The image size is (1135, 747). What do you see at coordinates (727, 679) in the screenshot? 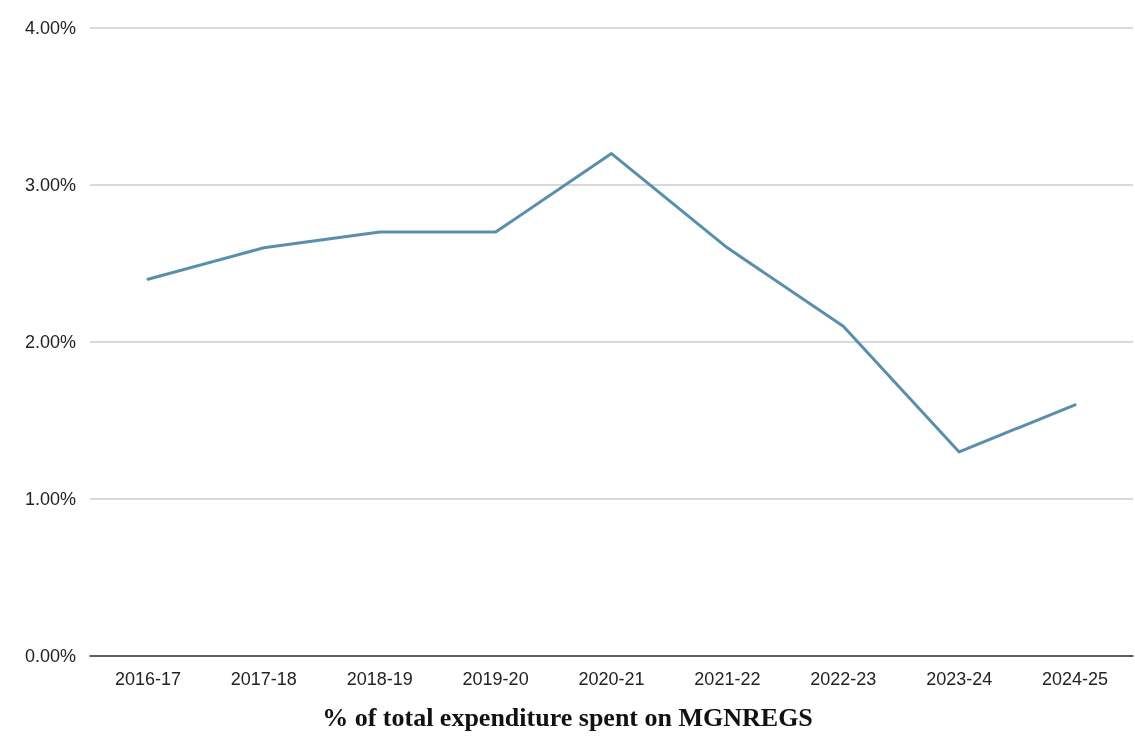
I see `x-tick-label: 2021-22` at bounding box center [727, 679].